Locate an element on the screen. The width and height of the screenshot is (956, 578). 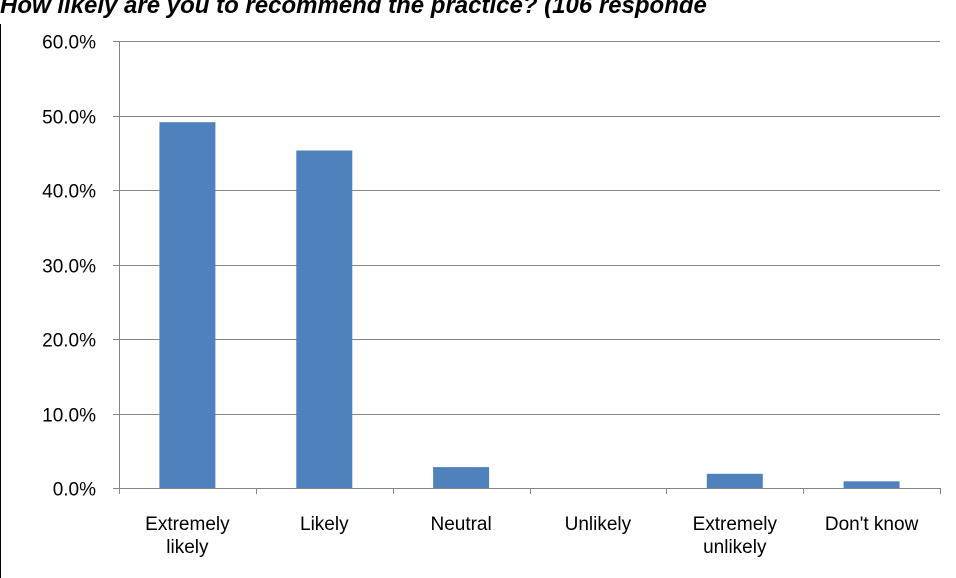
y-tick-labels: 0.0% 10.0% 20.0% 30.0% 40.0% 50.0% 60.0% is located at coordinates (69, 267).